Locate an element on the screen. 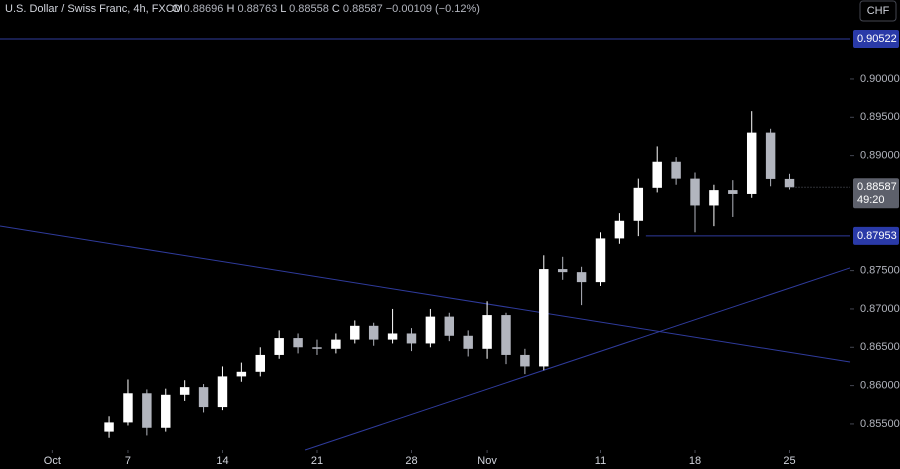 This screenshot has height=469, width=900. currency-label: CHF is located at coordinates (878, 11).